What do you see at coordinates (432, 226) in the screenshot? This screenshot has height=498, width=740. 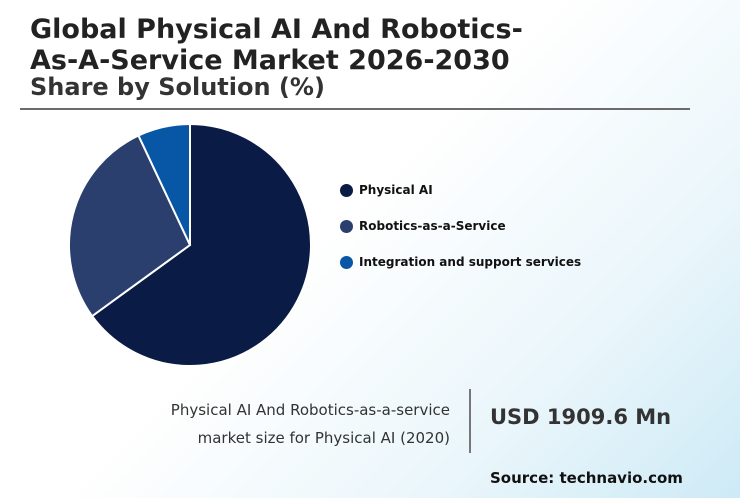 I see `legend-label: Robotics-as-a-Service` at bounding box center [432, 226].